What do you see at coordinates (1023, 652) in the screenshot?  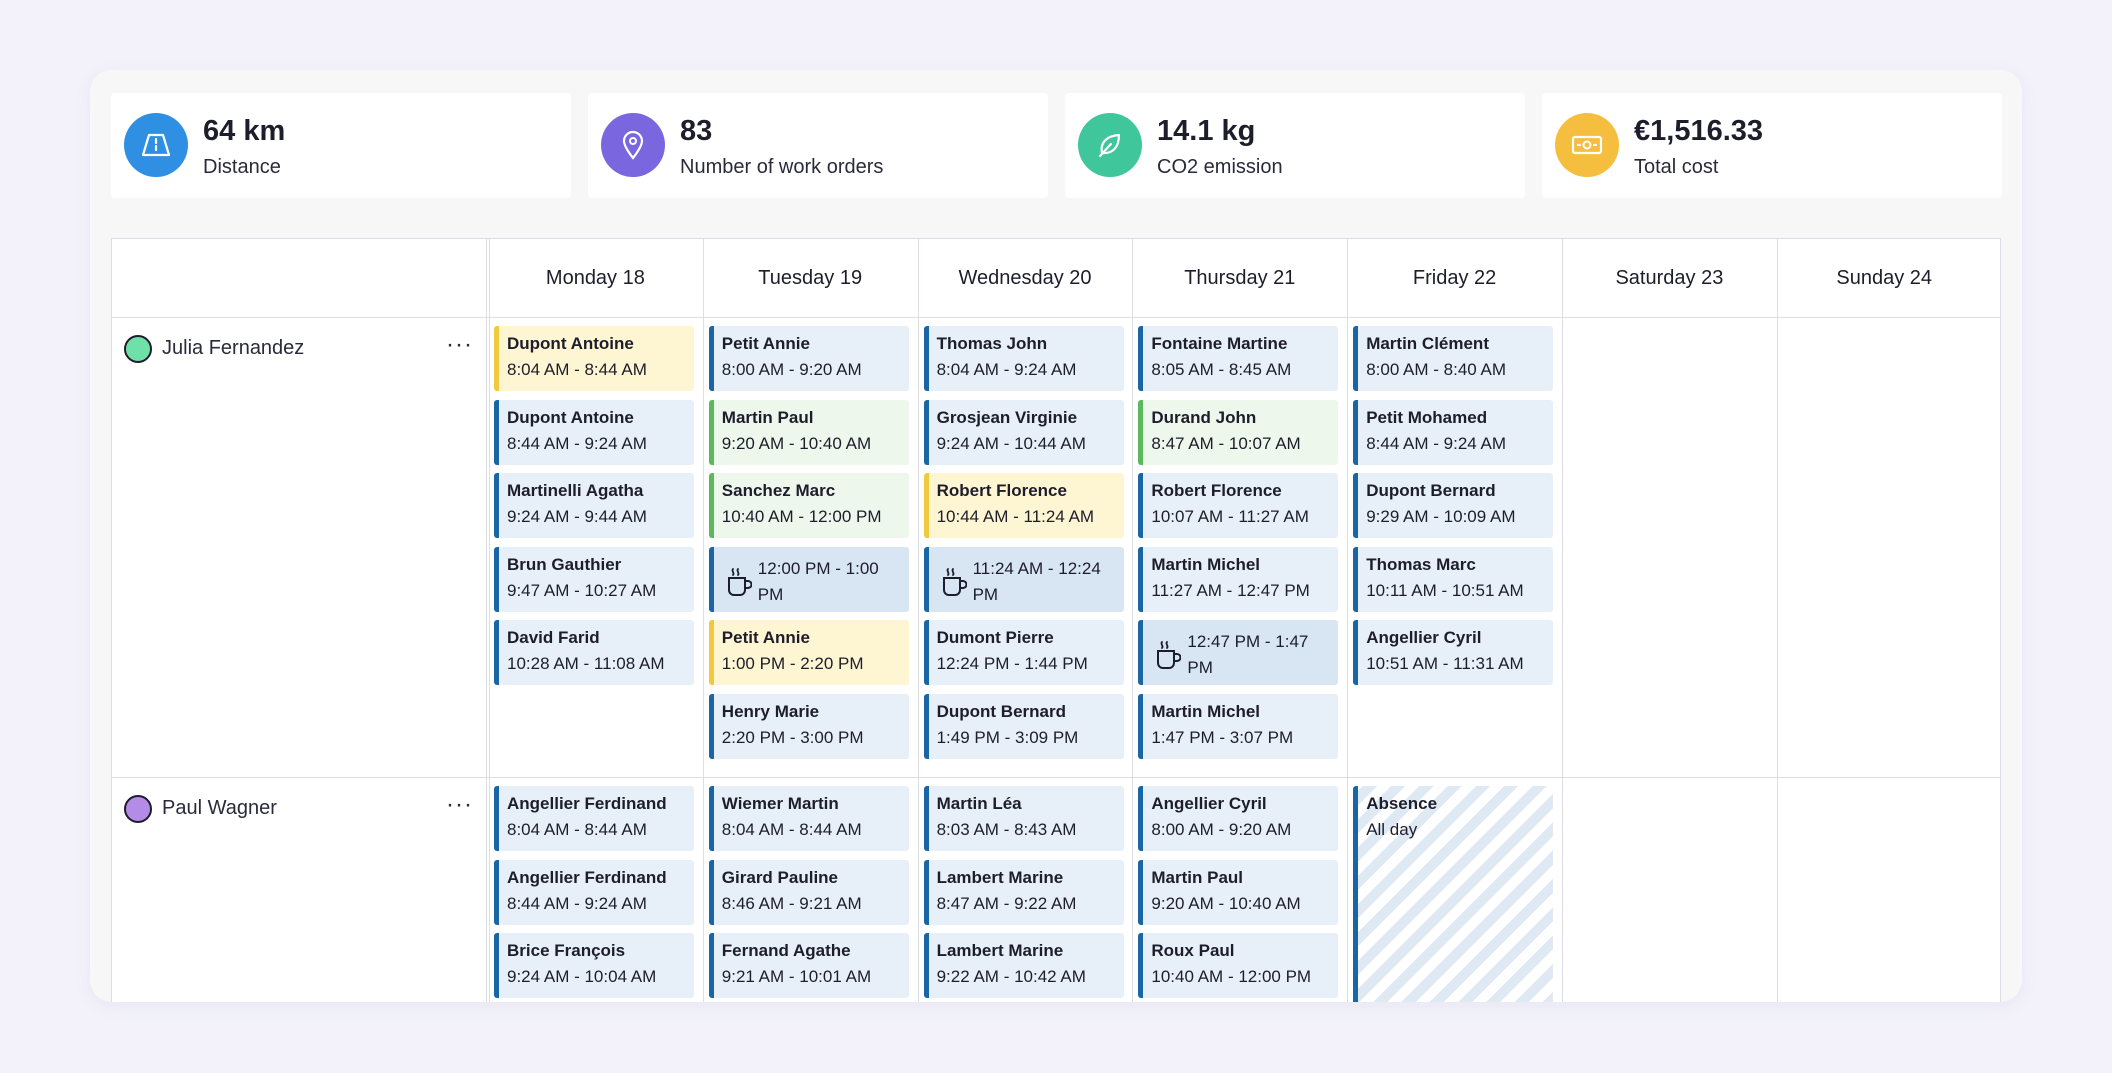 I see `work-order-card: Dumont Pierre 12:24 PM - 1:44 PM` at bounding box center [1023, 652].